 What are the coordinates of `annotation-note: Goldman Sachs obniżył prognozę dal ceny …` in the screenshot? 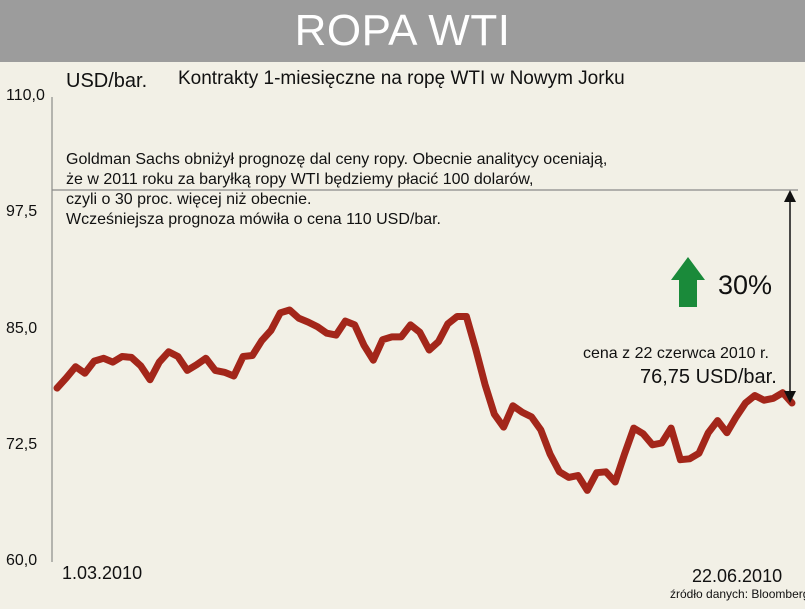 It's located at (336, 190).